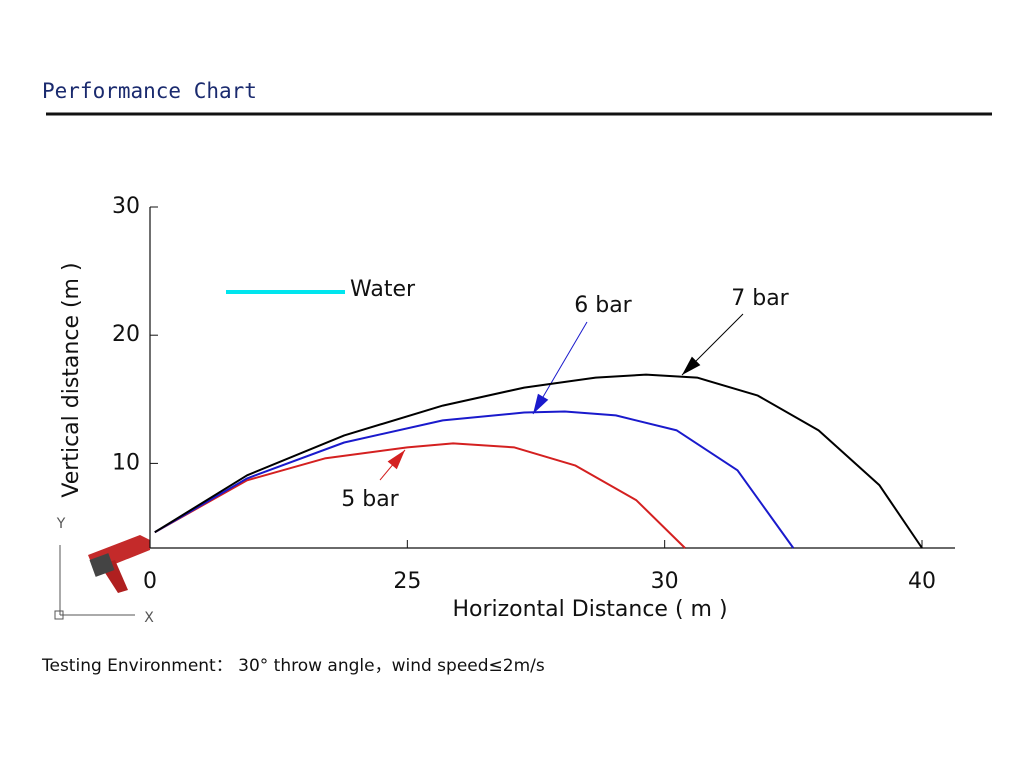 Image resolution: width=1024 pixels, height=768 pixels. What do you see at coordinates (149, 91) in the screenshot?
I see `chart-title: Performance Chart` at bounding box center [149, 91].